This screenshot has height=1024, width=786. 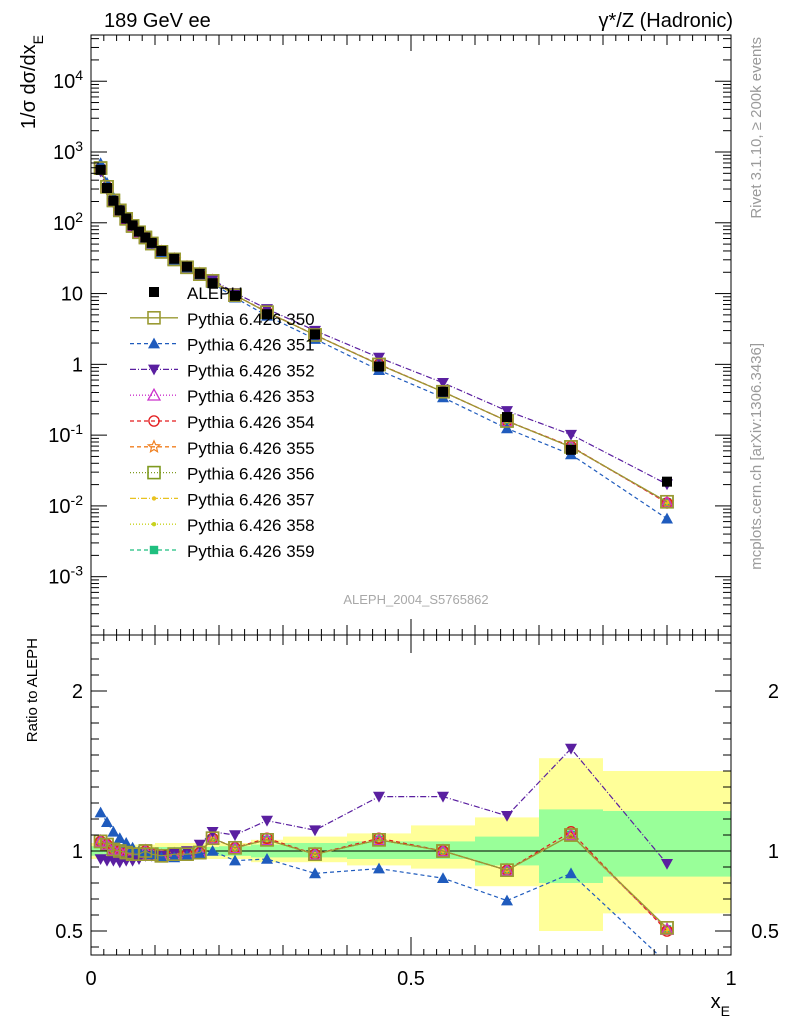 I want to click on main-y-tick-label: 10³, so click(x=68, y=151).